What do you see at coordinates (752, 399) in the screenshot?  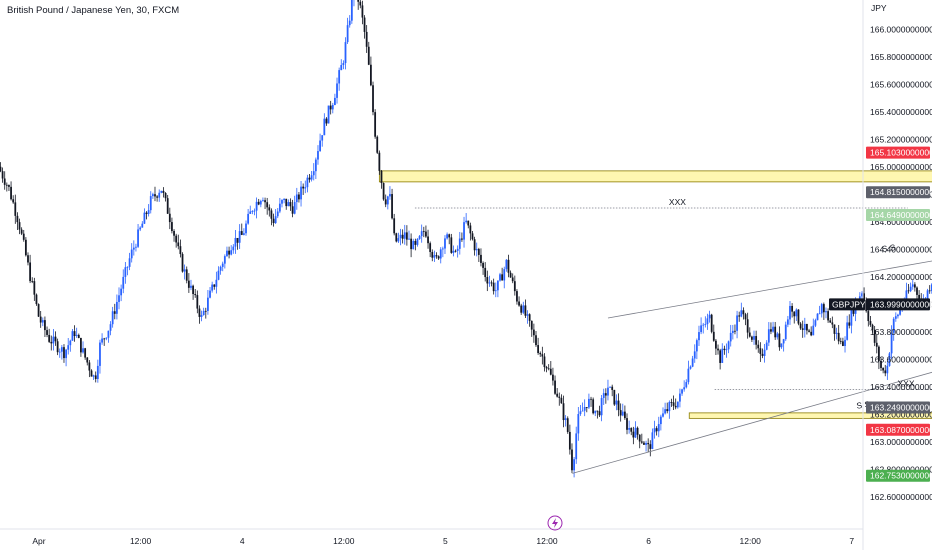 I see `channel-lower-line` at bounding box center [752, 399].